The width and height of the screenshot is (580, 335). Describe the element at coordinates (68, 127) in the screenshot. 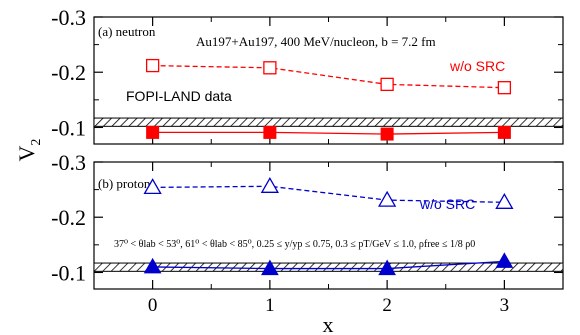

I see `y-tick-label-a: -0.1` at that location.